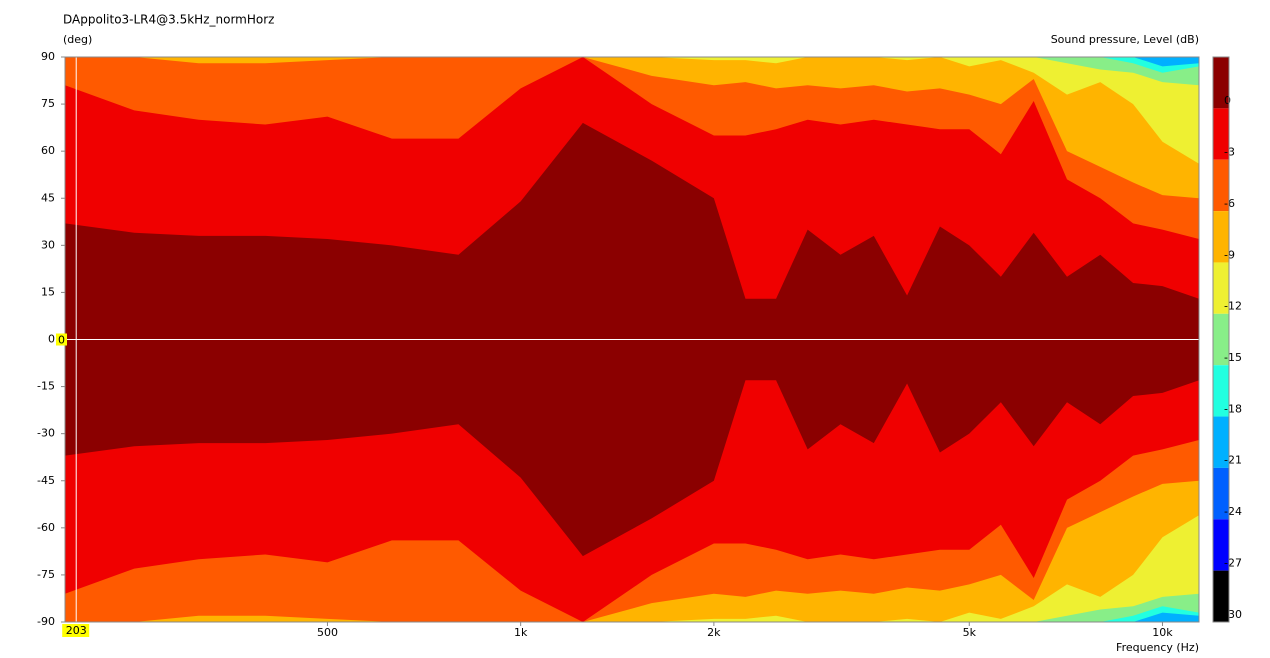 The width and height of the screenshot is (1270, 658). I want to click on colorbar-label: 0, so click(1227, 100).